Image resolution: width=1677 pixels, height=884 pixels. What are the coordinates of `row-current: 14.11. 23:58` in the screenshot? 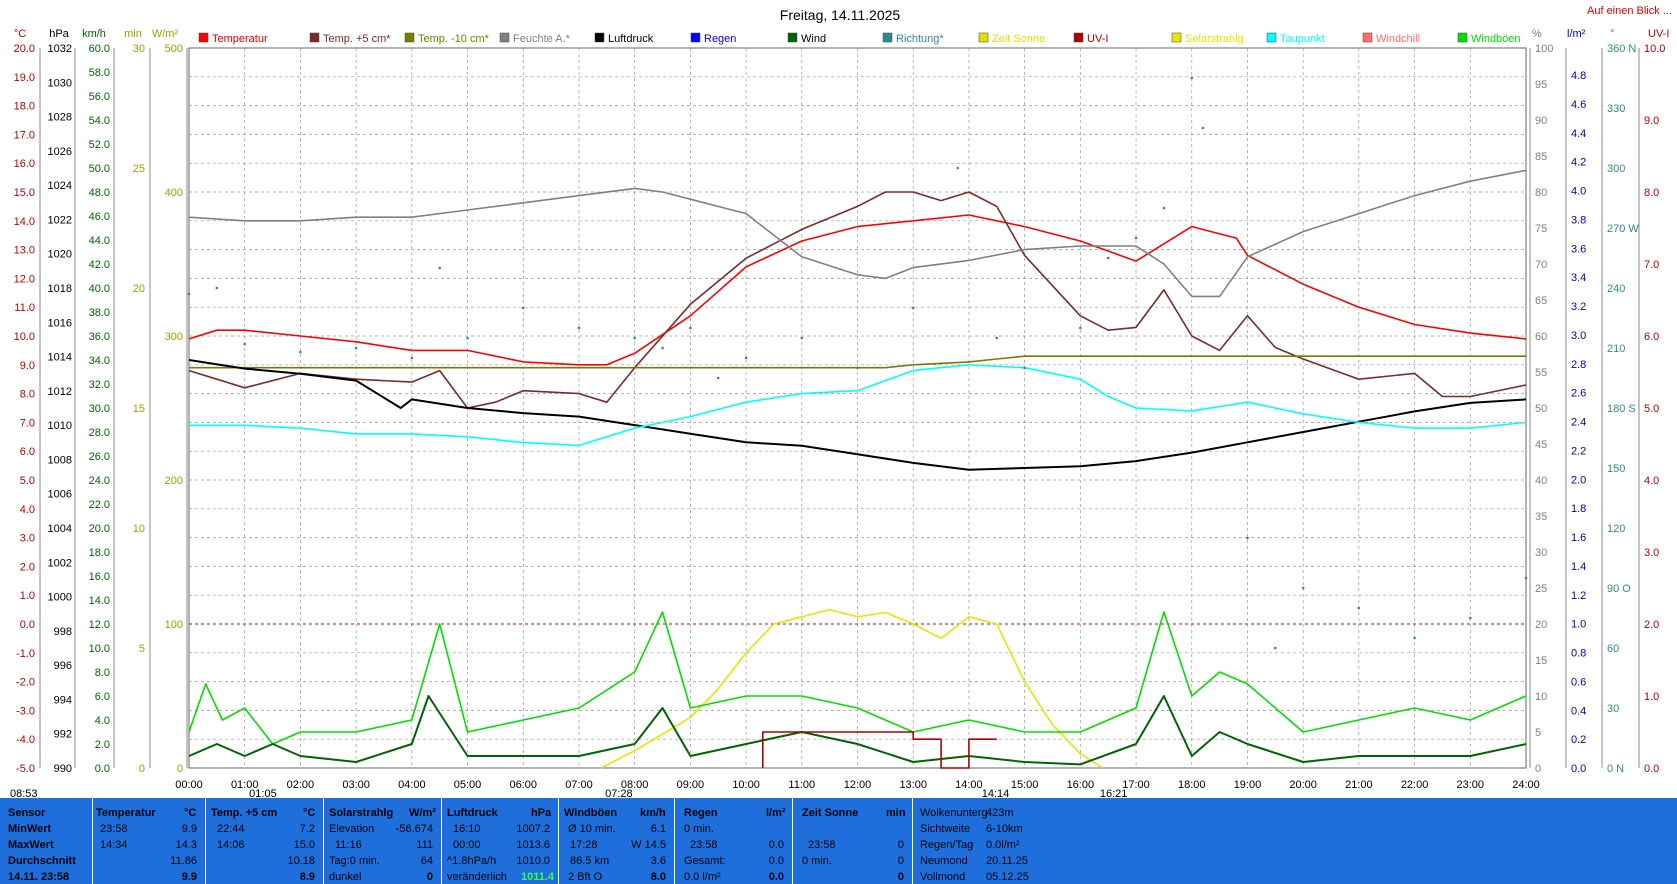 It's located at (39, 877).